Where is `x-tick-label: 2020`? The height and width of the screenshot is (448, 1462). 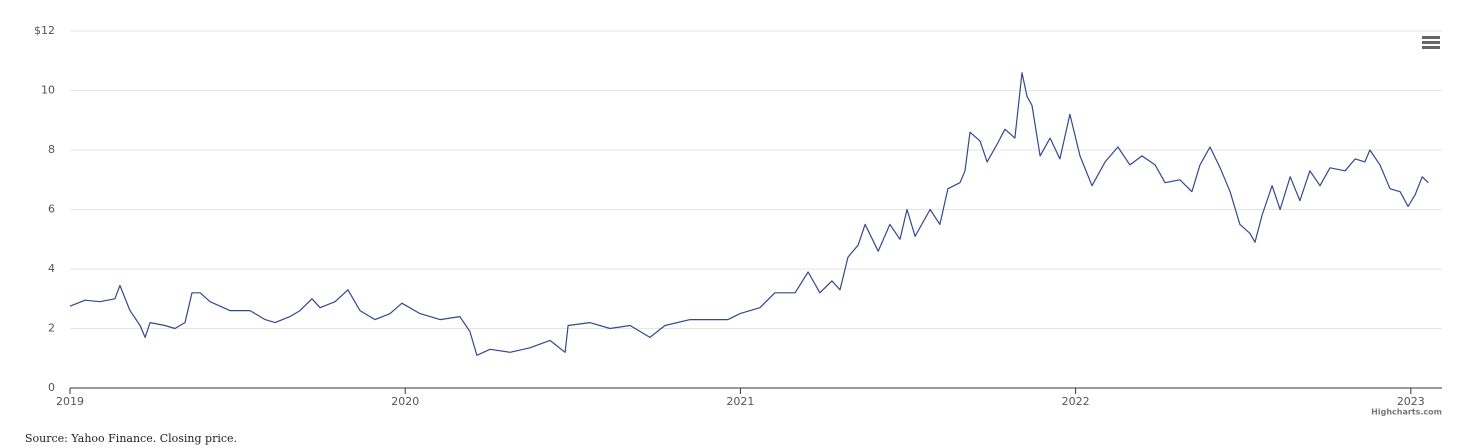 x-tick-label: 2020 is located at coordinates (405, 401).